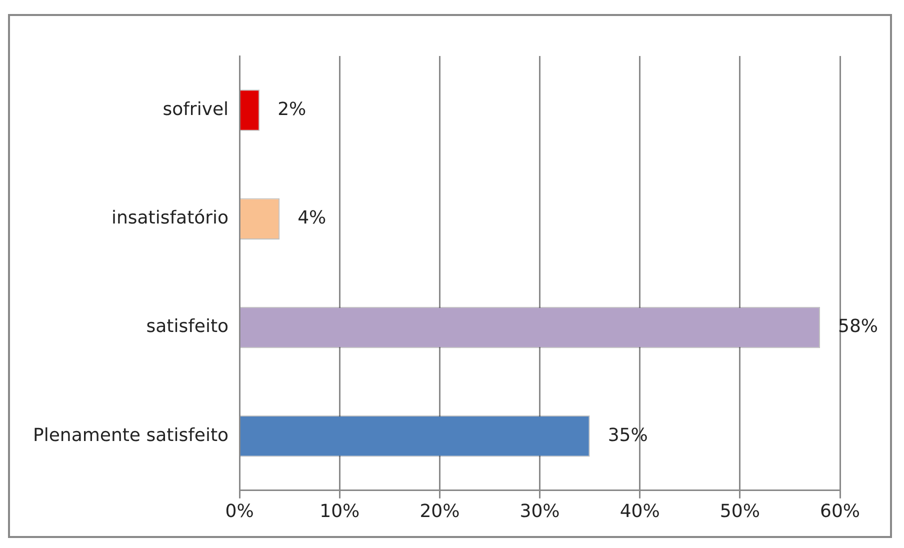 This screenshot has width=904, height=548. What do you see at coordinates (740, 511) in the screenshot?
I see `x-tick-label: 50%` at bounding box center [740, 511].